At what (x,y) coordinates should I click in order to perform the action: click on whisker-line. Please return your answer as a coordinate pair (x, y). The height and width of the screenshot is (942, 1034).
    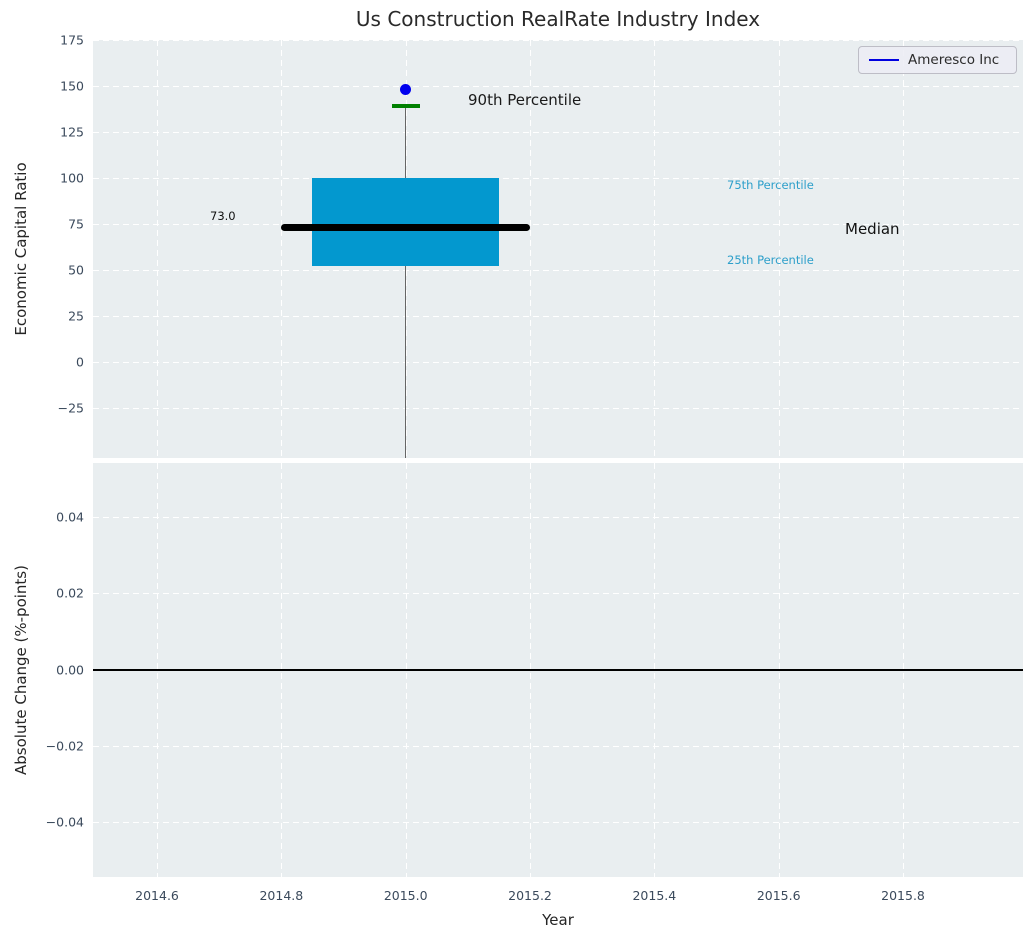
    Looking at the image, I should click on (405, 282).